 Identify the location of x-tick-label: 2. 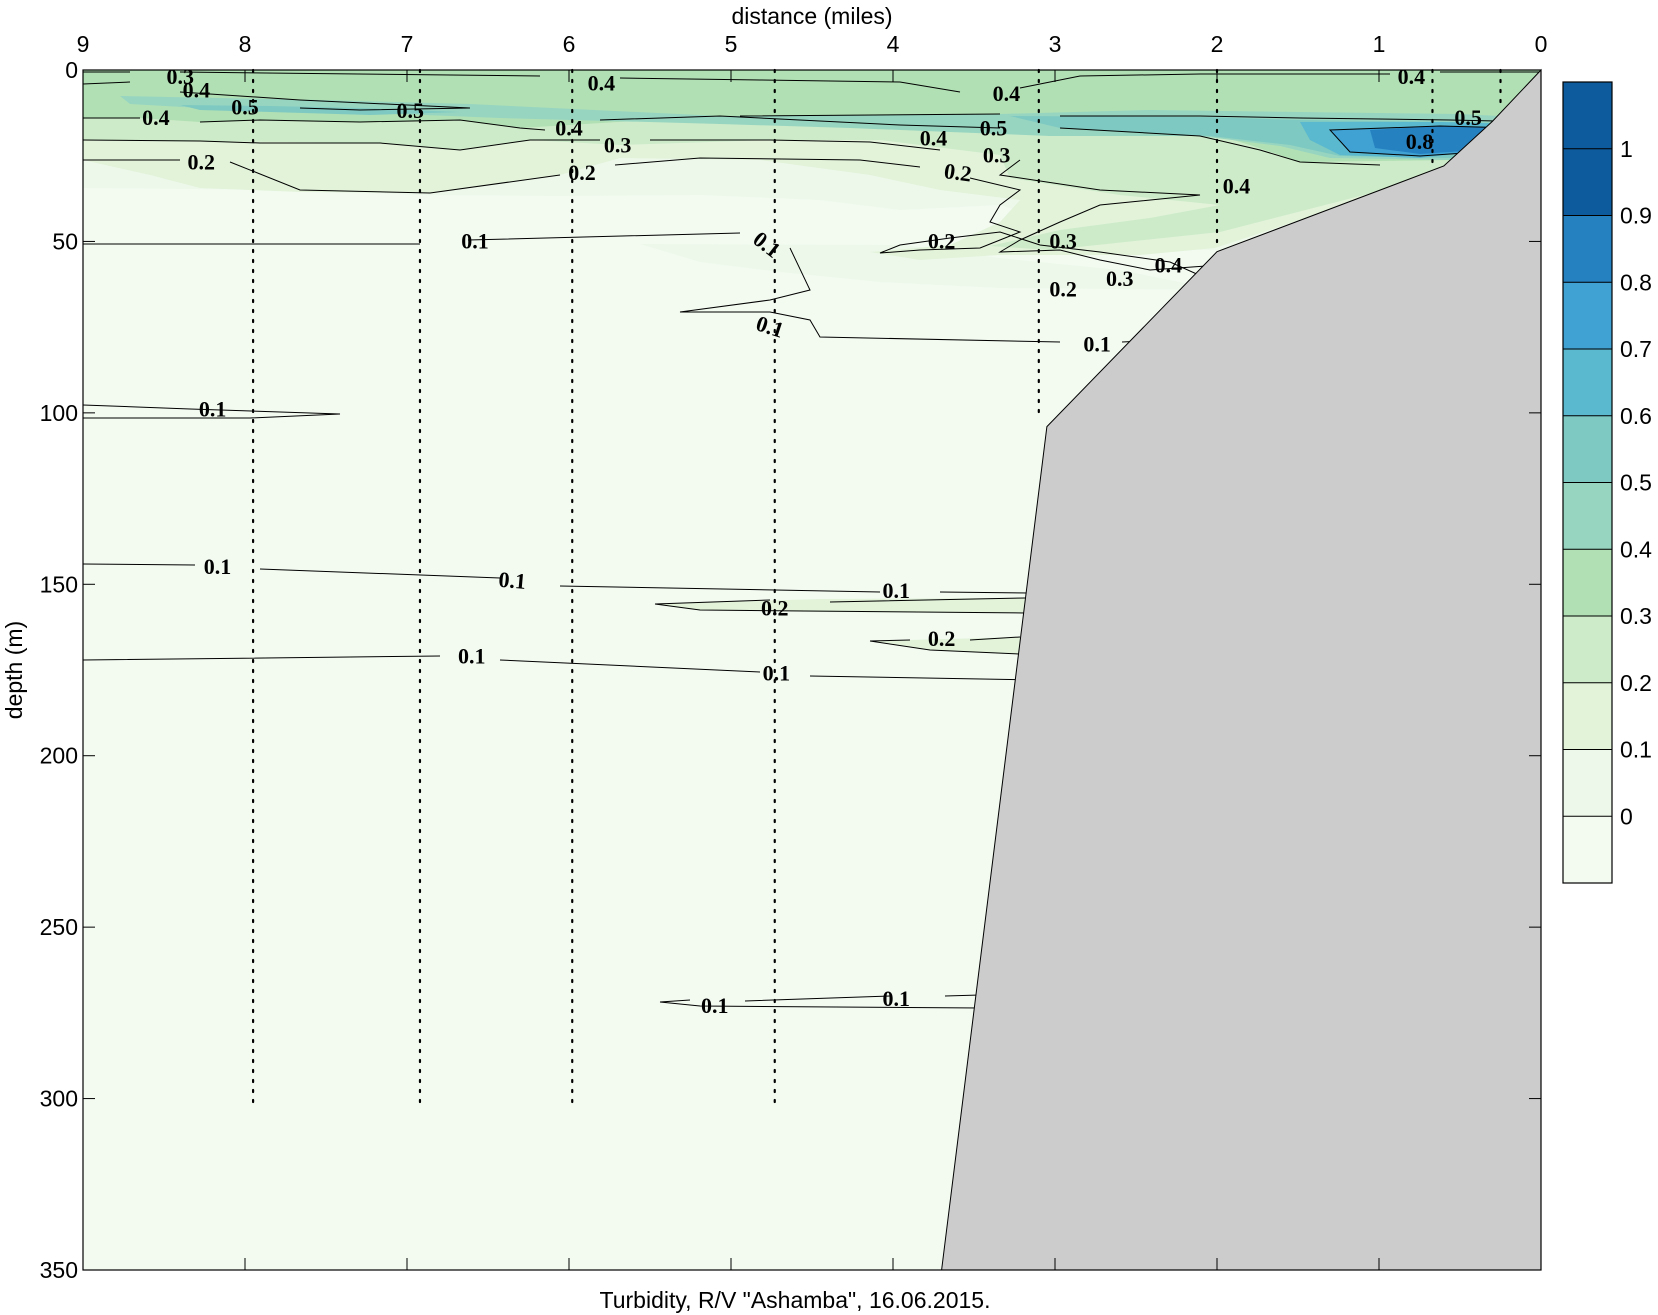
(1217, 44).